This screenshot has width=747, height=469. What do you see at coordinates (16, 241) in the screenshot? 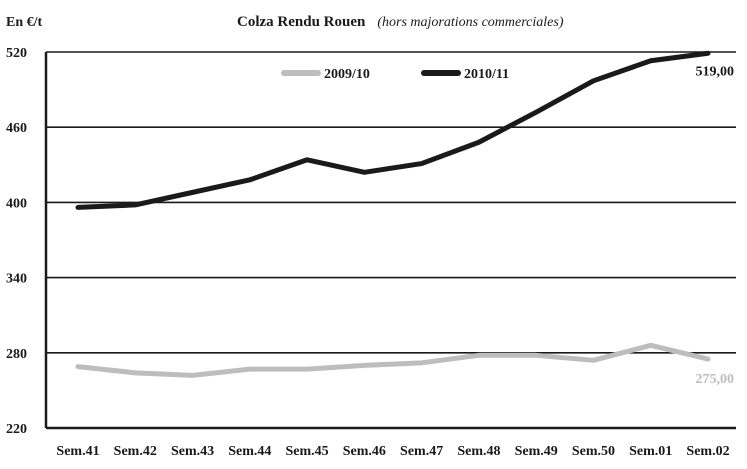
I see `y-axis-ticks: 220 280 340 400 460 520` at bounding box center [16, 241].